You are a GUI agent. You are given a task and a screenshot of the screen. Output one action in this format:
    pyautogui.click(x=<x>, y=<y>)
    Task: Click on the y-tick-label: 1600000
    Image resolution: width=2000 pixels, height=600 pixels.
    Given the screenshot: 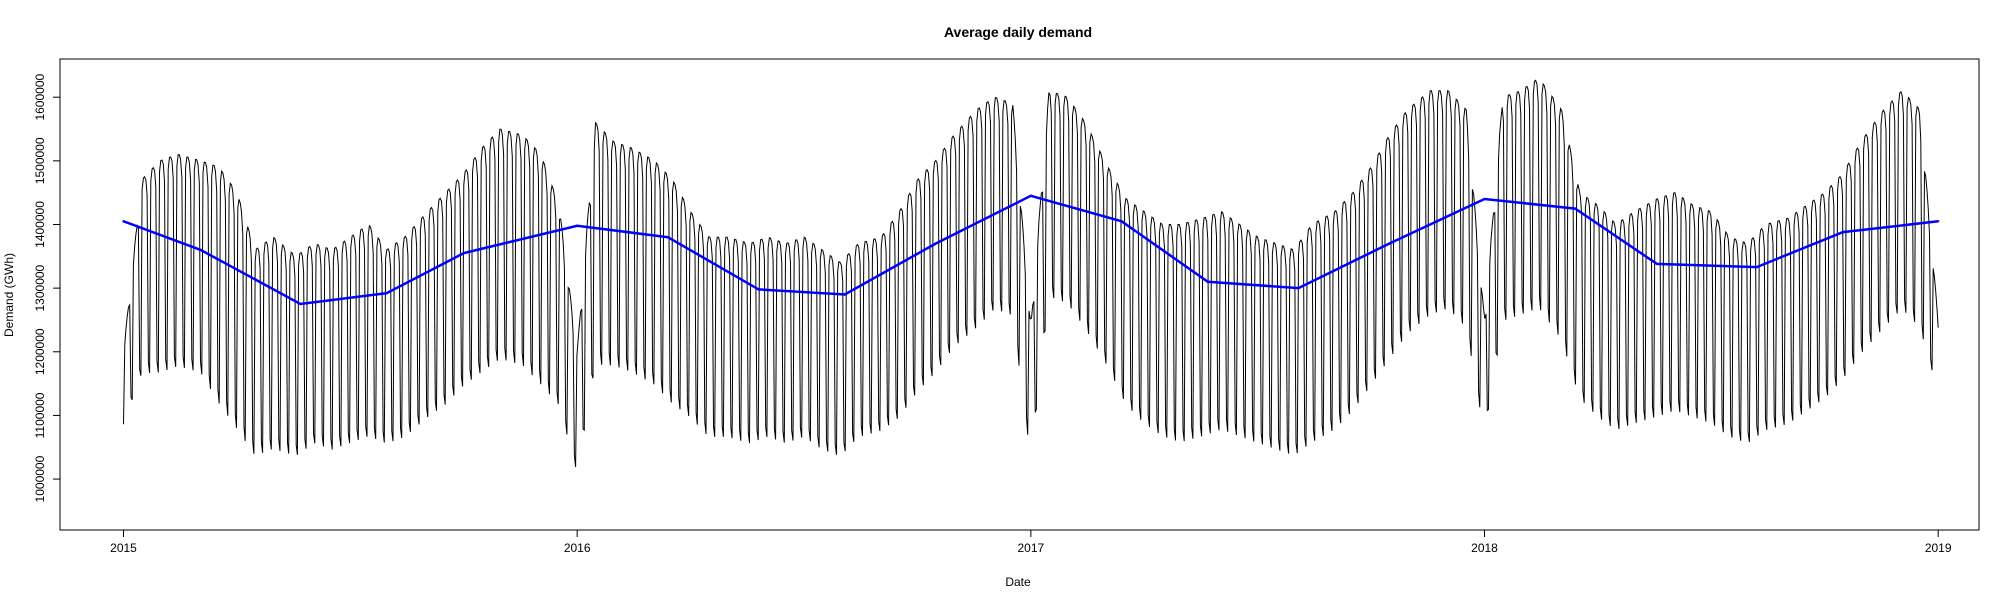 What is the action you would take?
    pyautogui.click(x=40, y=97)
    